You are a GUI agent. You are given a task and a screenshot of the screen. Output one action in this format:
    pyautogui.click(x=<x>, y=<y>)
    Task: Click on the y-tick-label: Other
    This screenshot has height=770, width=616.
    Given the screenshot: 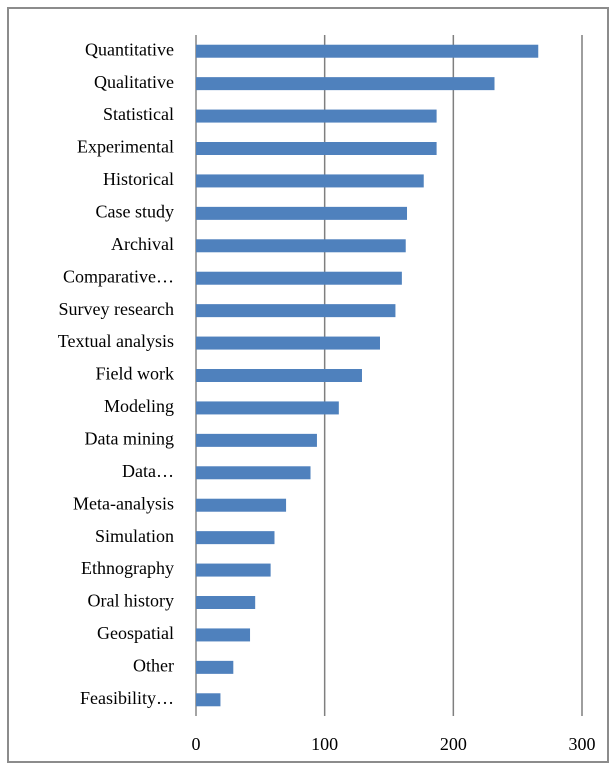 What is the action you would take?
    pyautogui.click(x=153, y=665)
    